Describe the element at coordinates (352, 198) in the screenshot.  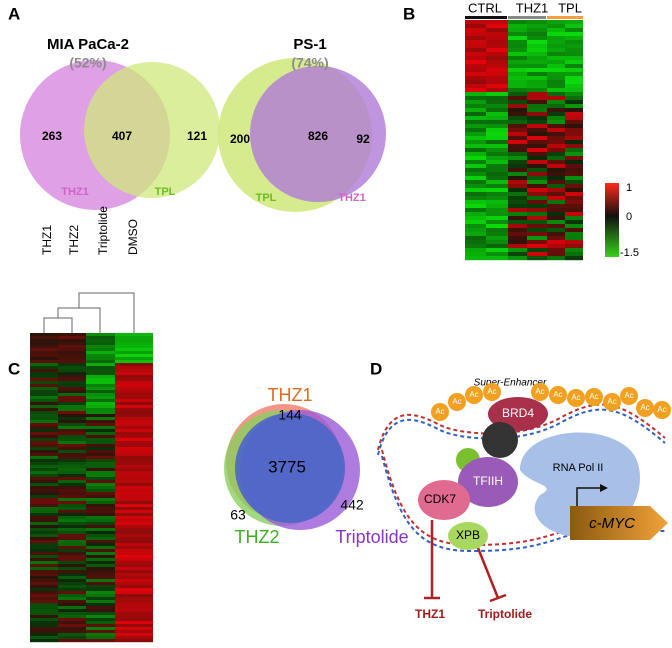
I see `venn-set-label: THZ1` at that location.